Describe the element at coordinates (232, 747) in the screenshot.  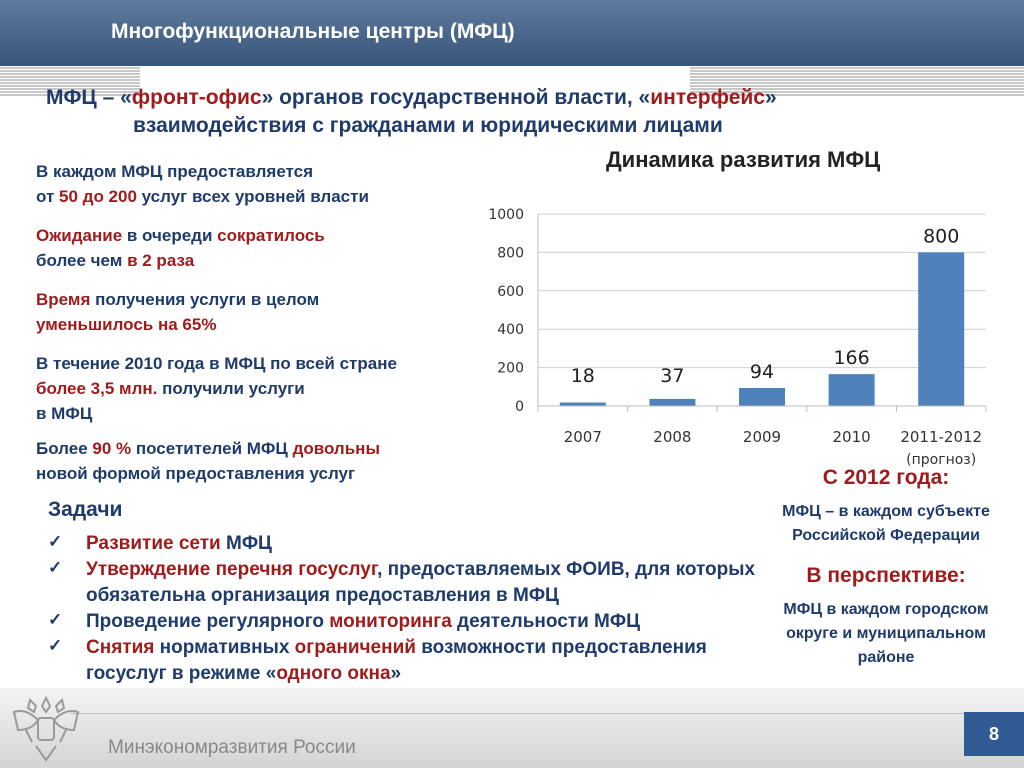
I see `ministry-name: Минэкономразвития России` at that location.